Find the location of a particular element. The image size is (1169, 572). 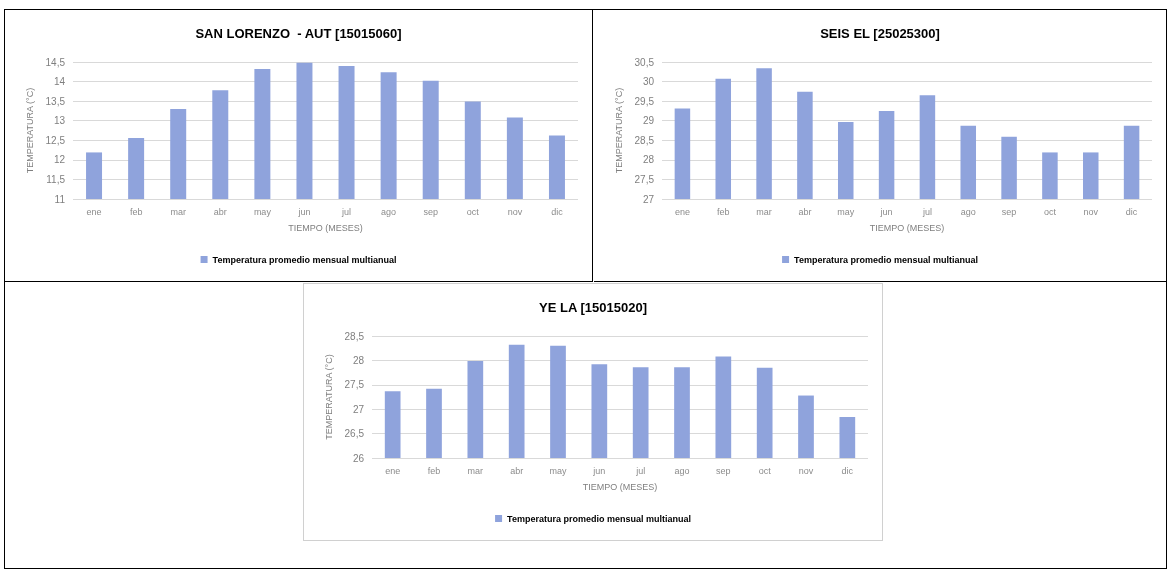

y-tick-label: 29,5 is located at coordinates (644, 101).